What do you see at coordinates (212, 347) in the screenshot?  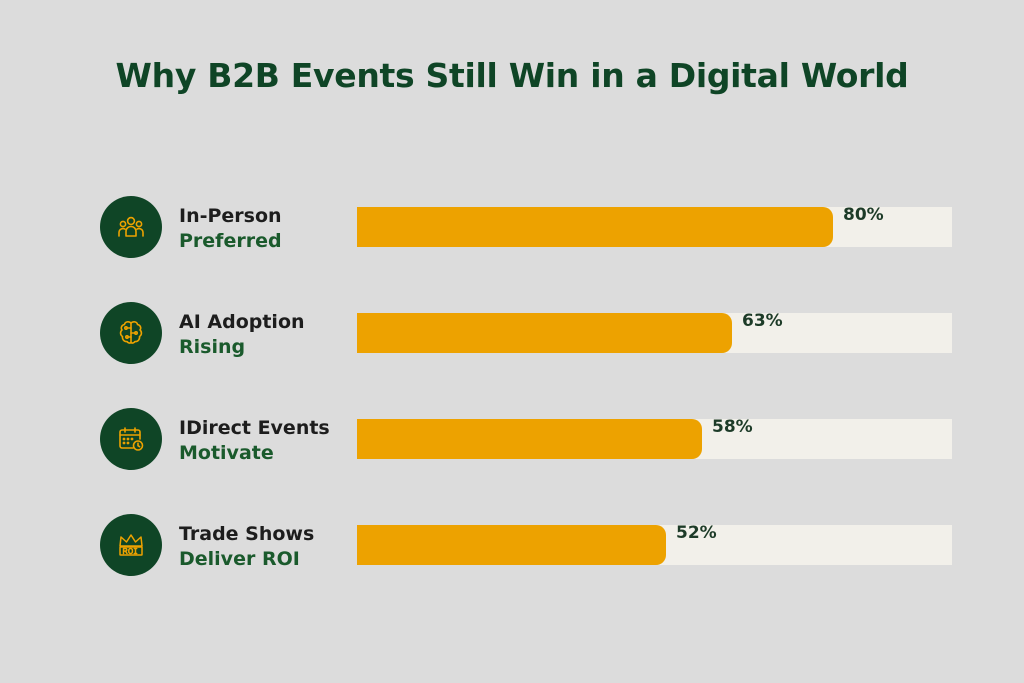 I see `bar-label-secondary: Rising` at bounding box center [212, 347].